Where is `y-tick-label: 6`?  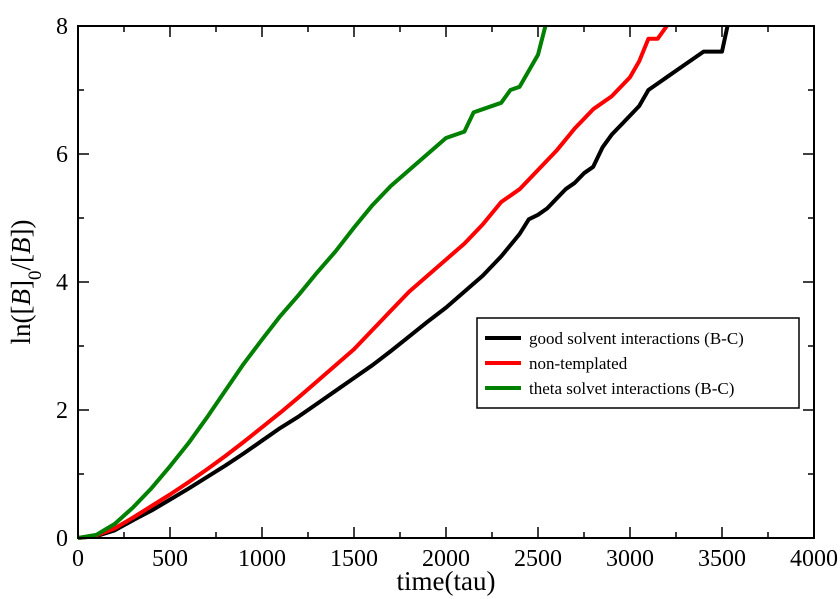 y-tick-label: 6 is located at coordinates (62, 155).